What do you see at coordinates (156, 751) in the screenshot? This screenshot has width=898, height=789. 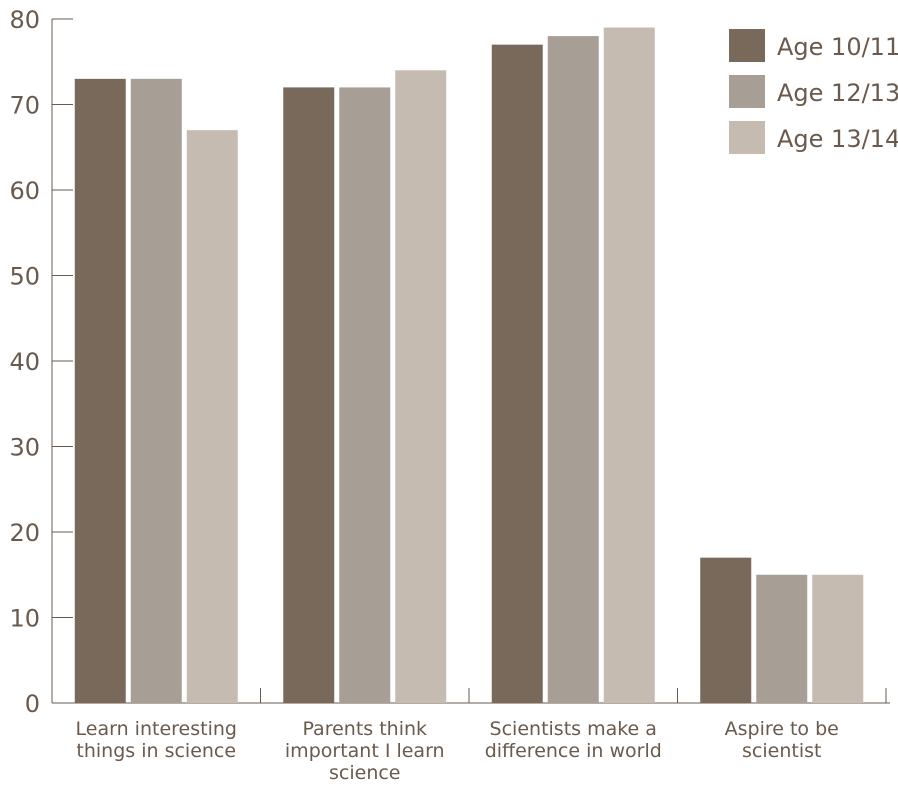 I see `category-label: things in science` at bounding box center [156, 751].